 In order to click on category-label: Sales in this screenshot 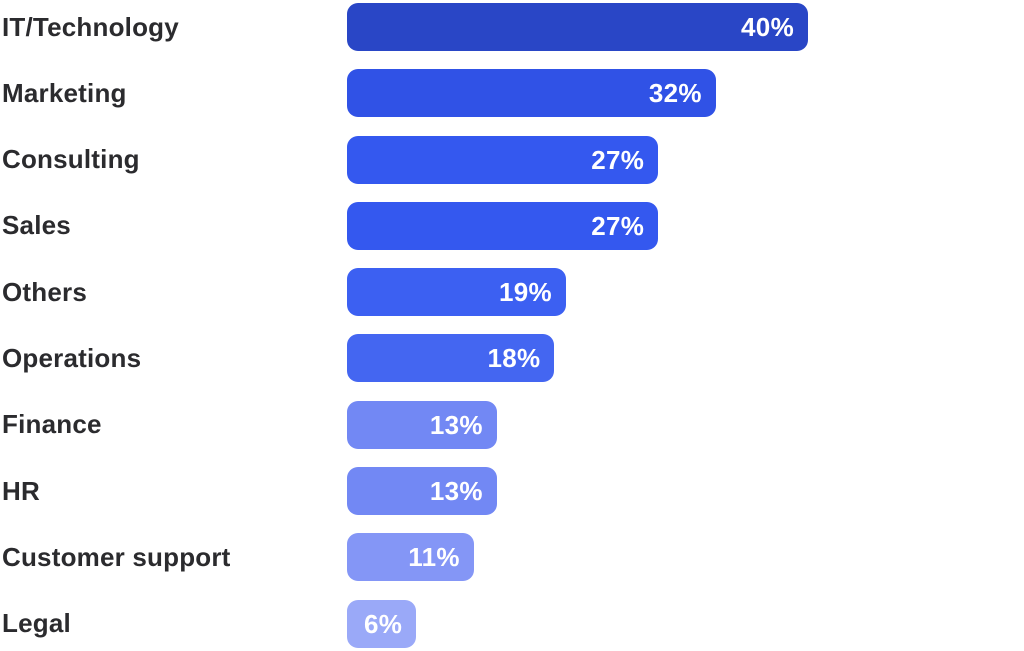, I will do `click(36, 225)`.